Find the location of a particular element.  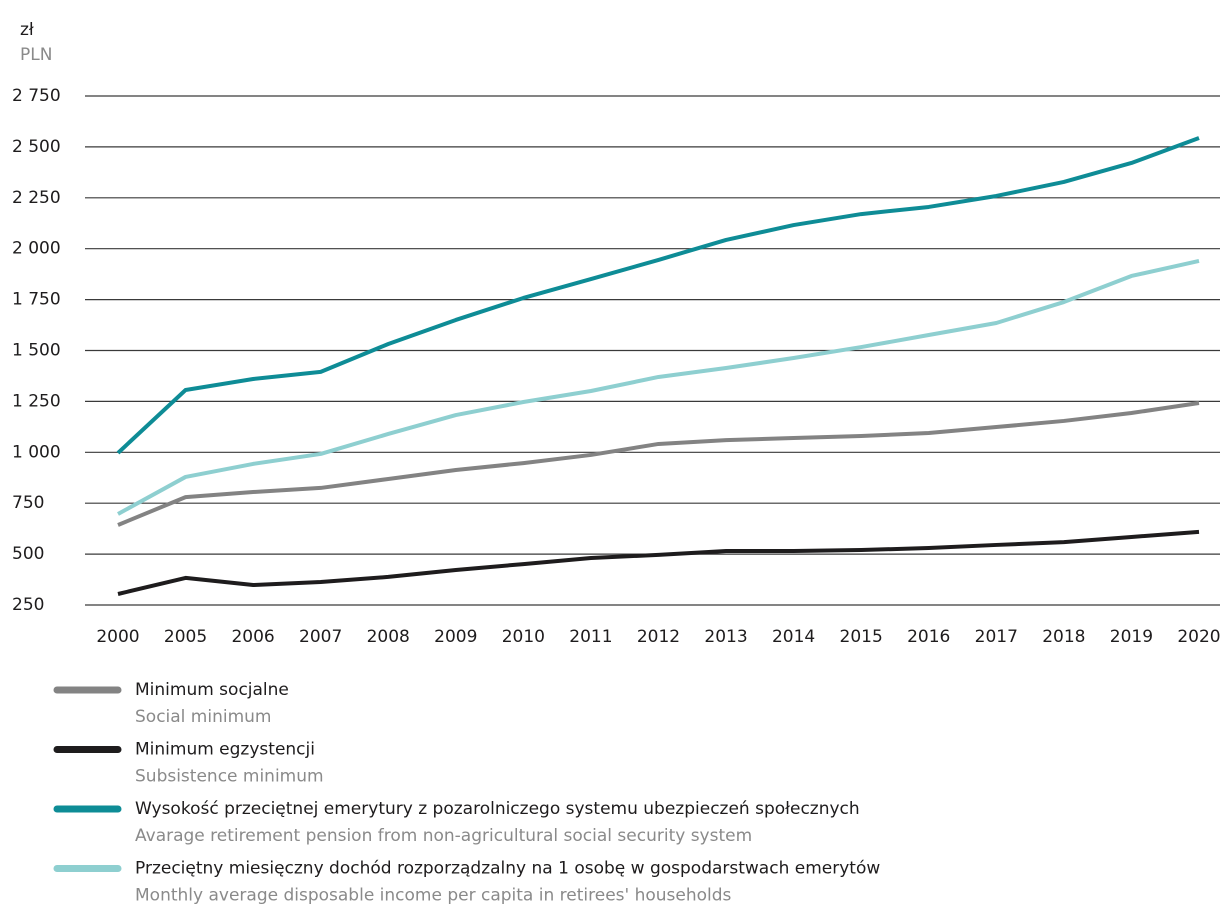

x-tick-label: 2018 is located at coordinates (1063, 637).